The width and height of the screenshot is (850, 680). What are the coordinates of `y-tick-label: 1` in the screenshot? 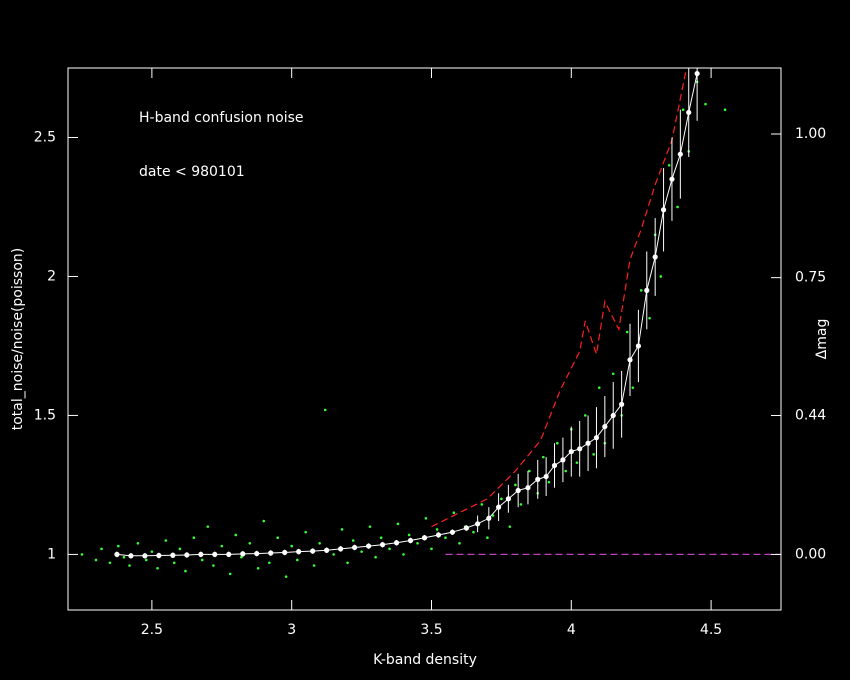 It's located at (51, 554).